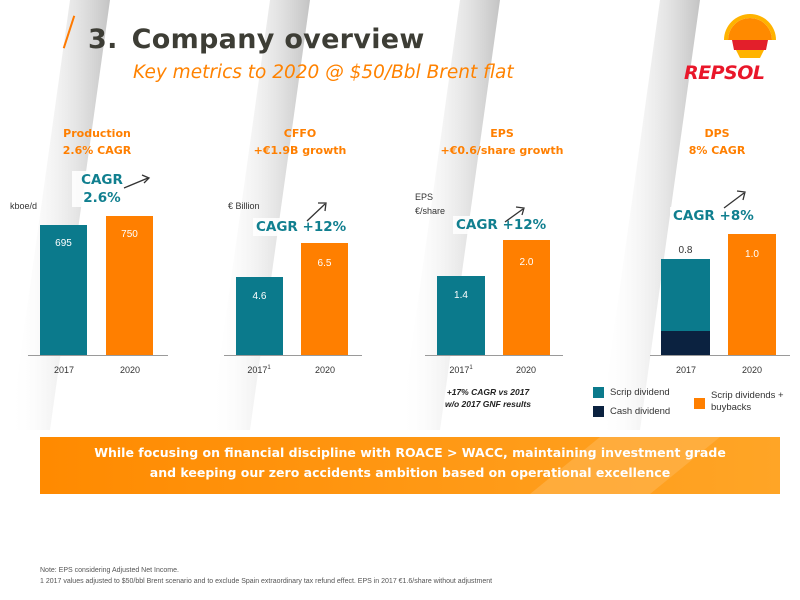 The height and width of the screenshot is (600, 800). I want to click on data-label: 1.4, so click(461, 295).